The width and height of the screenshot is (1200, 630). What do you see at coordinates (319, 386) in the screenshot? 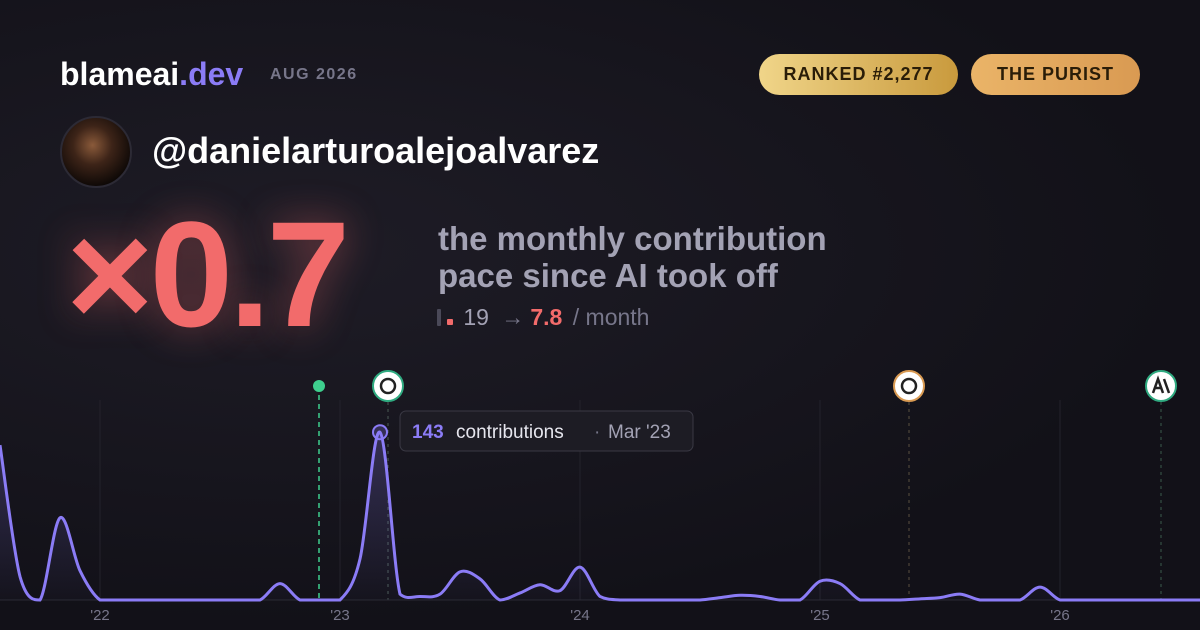
I see `event-dot` at bounding box center [319, 386].